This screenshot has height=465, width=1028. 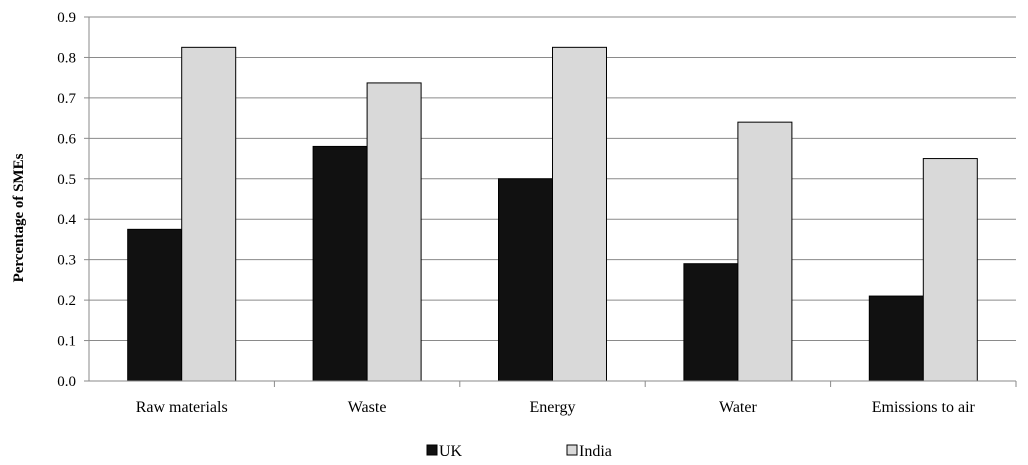 What do you see at coordinates (572, 450) in the screenshot?
I see `legend-swatch-india` at bounding box center [572, 450].